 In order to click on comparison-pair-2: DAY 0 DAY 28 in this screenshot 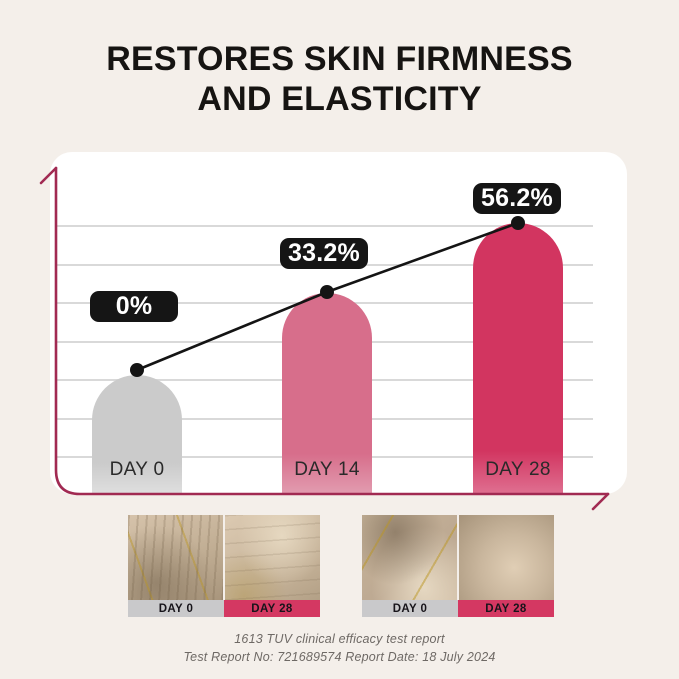, I will do `click(458, 566)`.